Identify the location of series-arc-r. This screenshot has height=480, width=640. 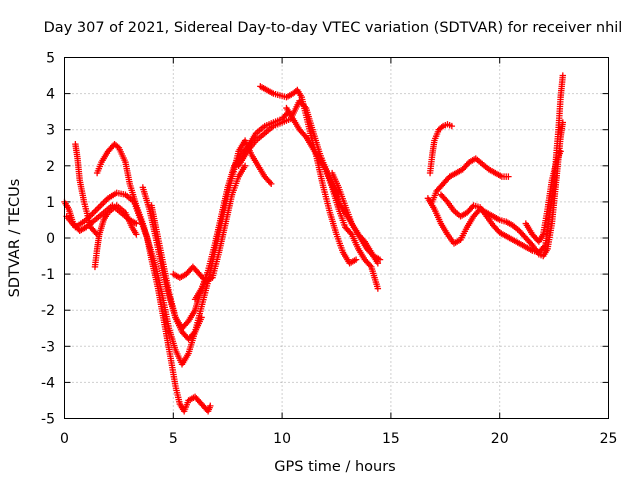
(502, 164).